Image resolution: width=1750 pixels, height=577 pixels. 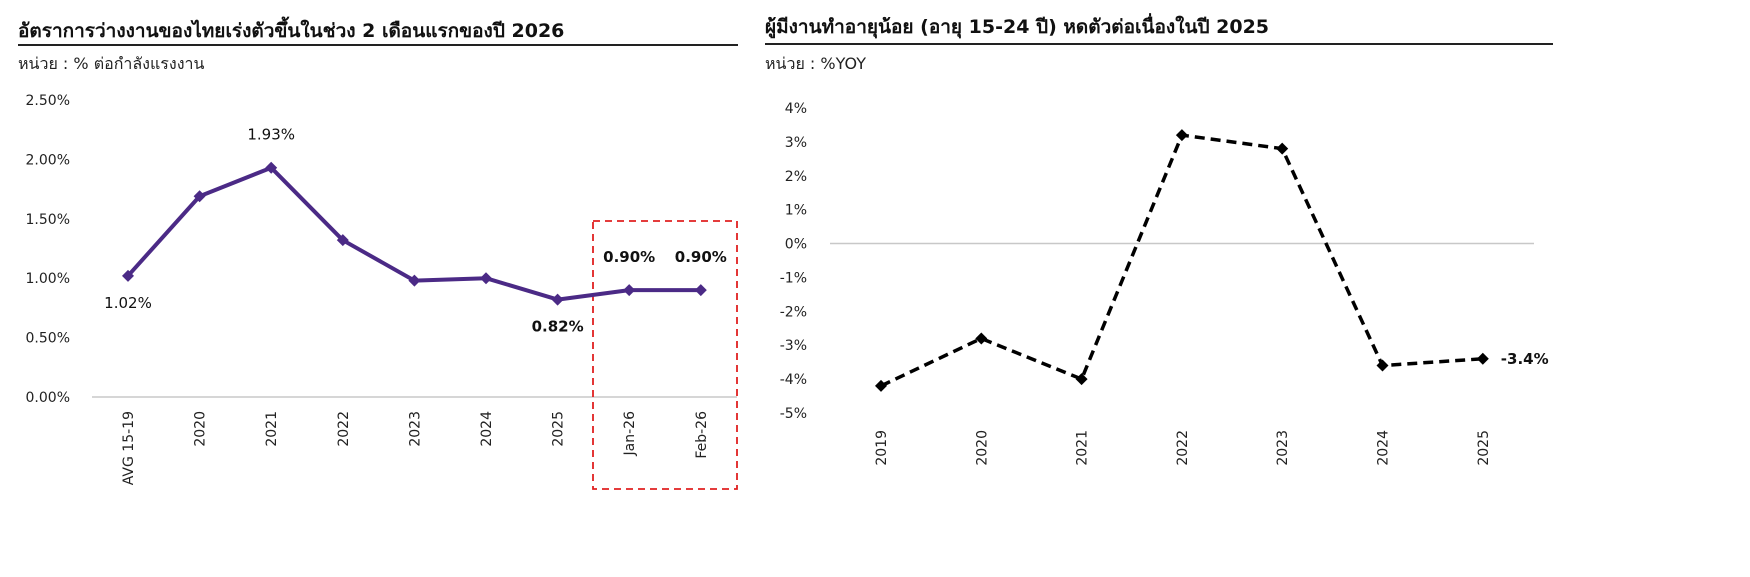 What do you see at coordinates (128, 303) in the screenshot?
I see `data-label: 1.02%` at bounding box center [128, 303].